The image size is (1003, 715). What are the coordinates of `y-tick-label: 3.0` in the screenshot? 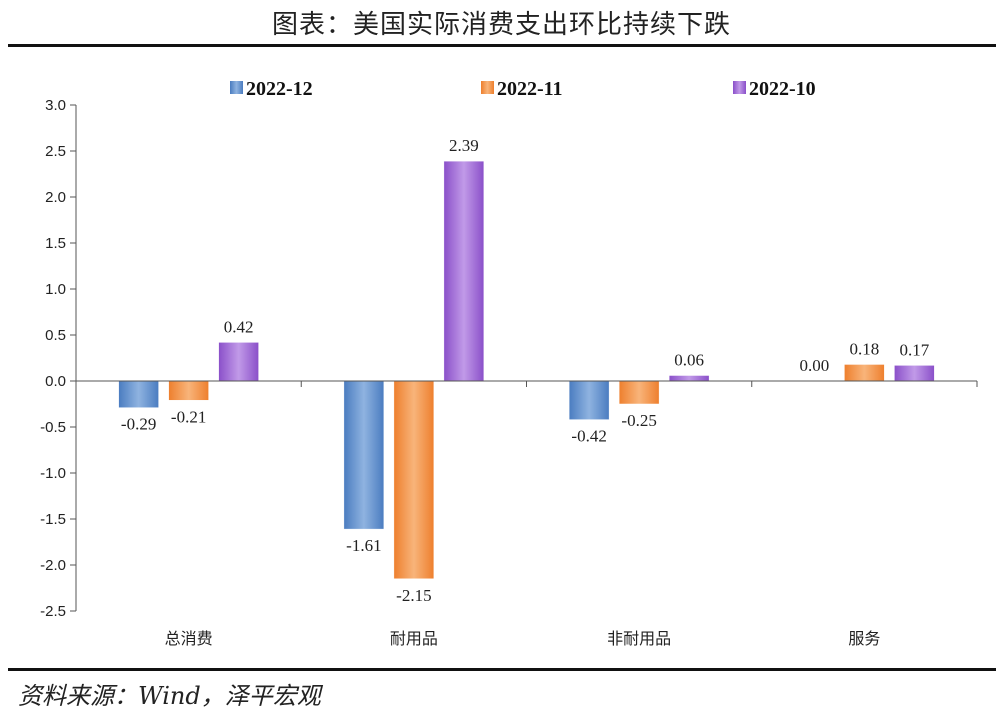 It's located at (55, 105).